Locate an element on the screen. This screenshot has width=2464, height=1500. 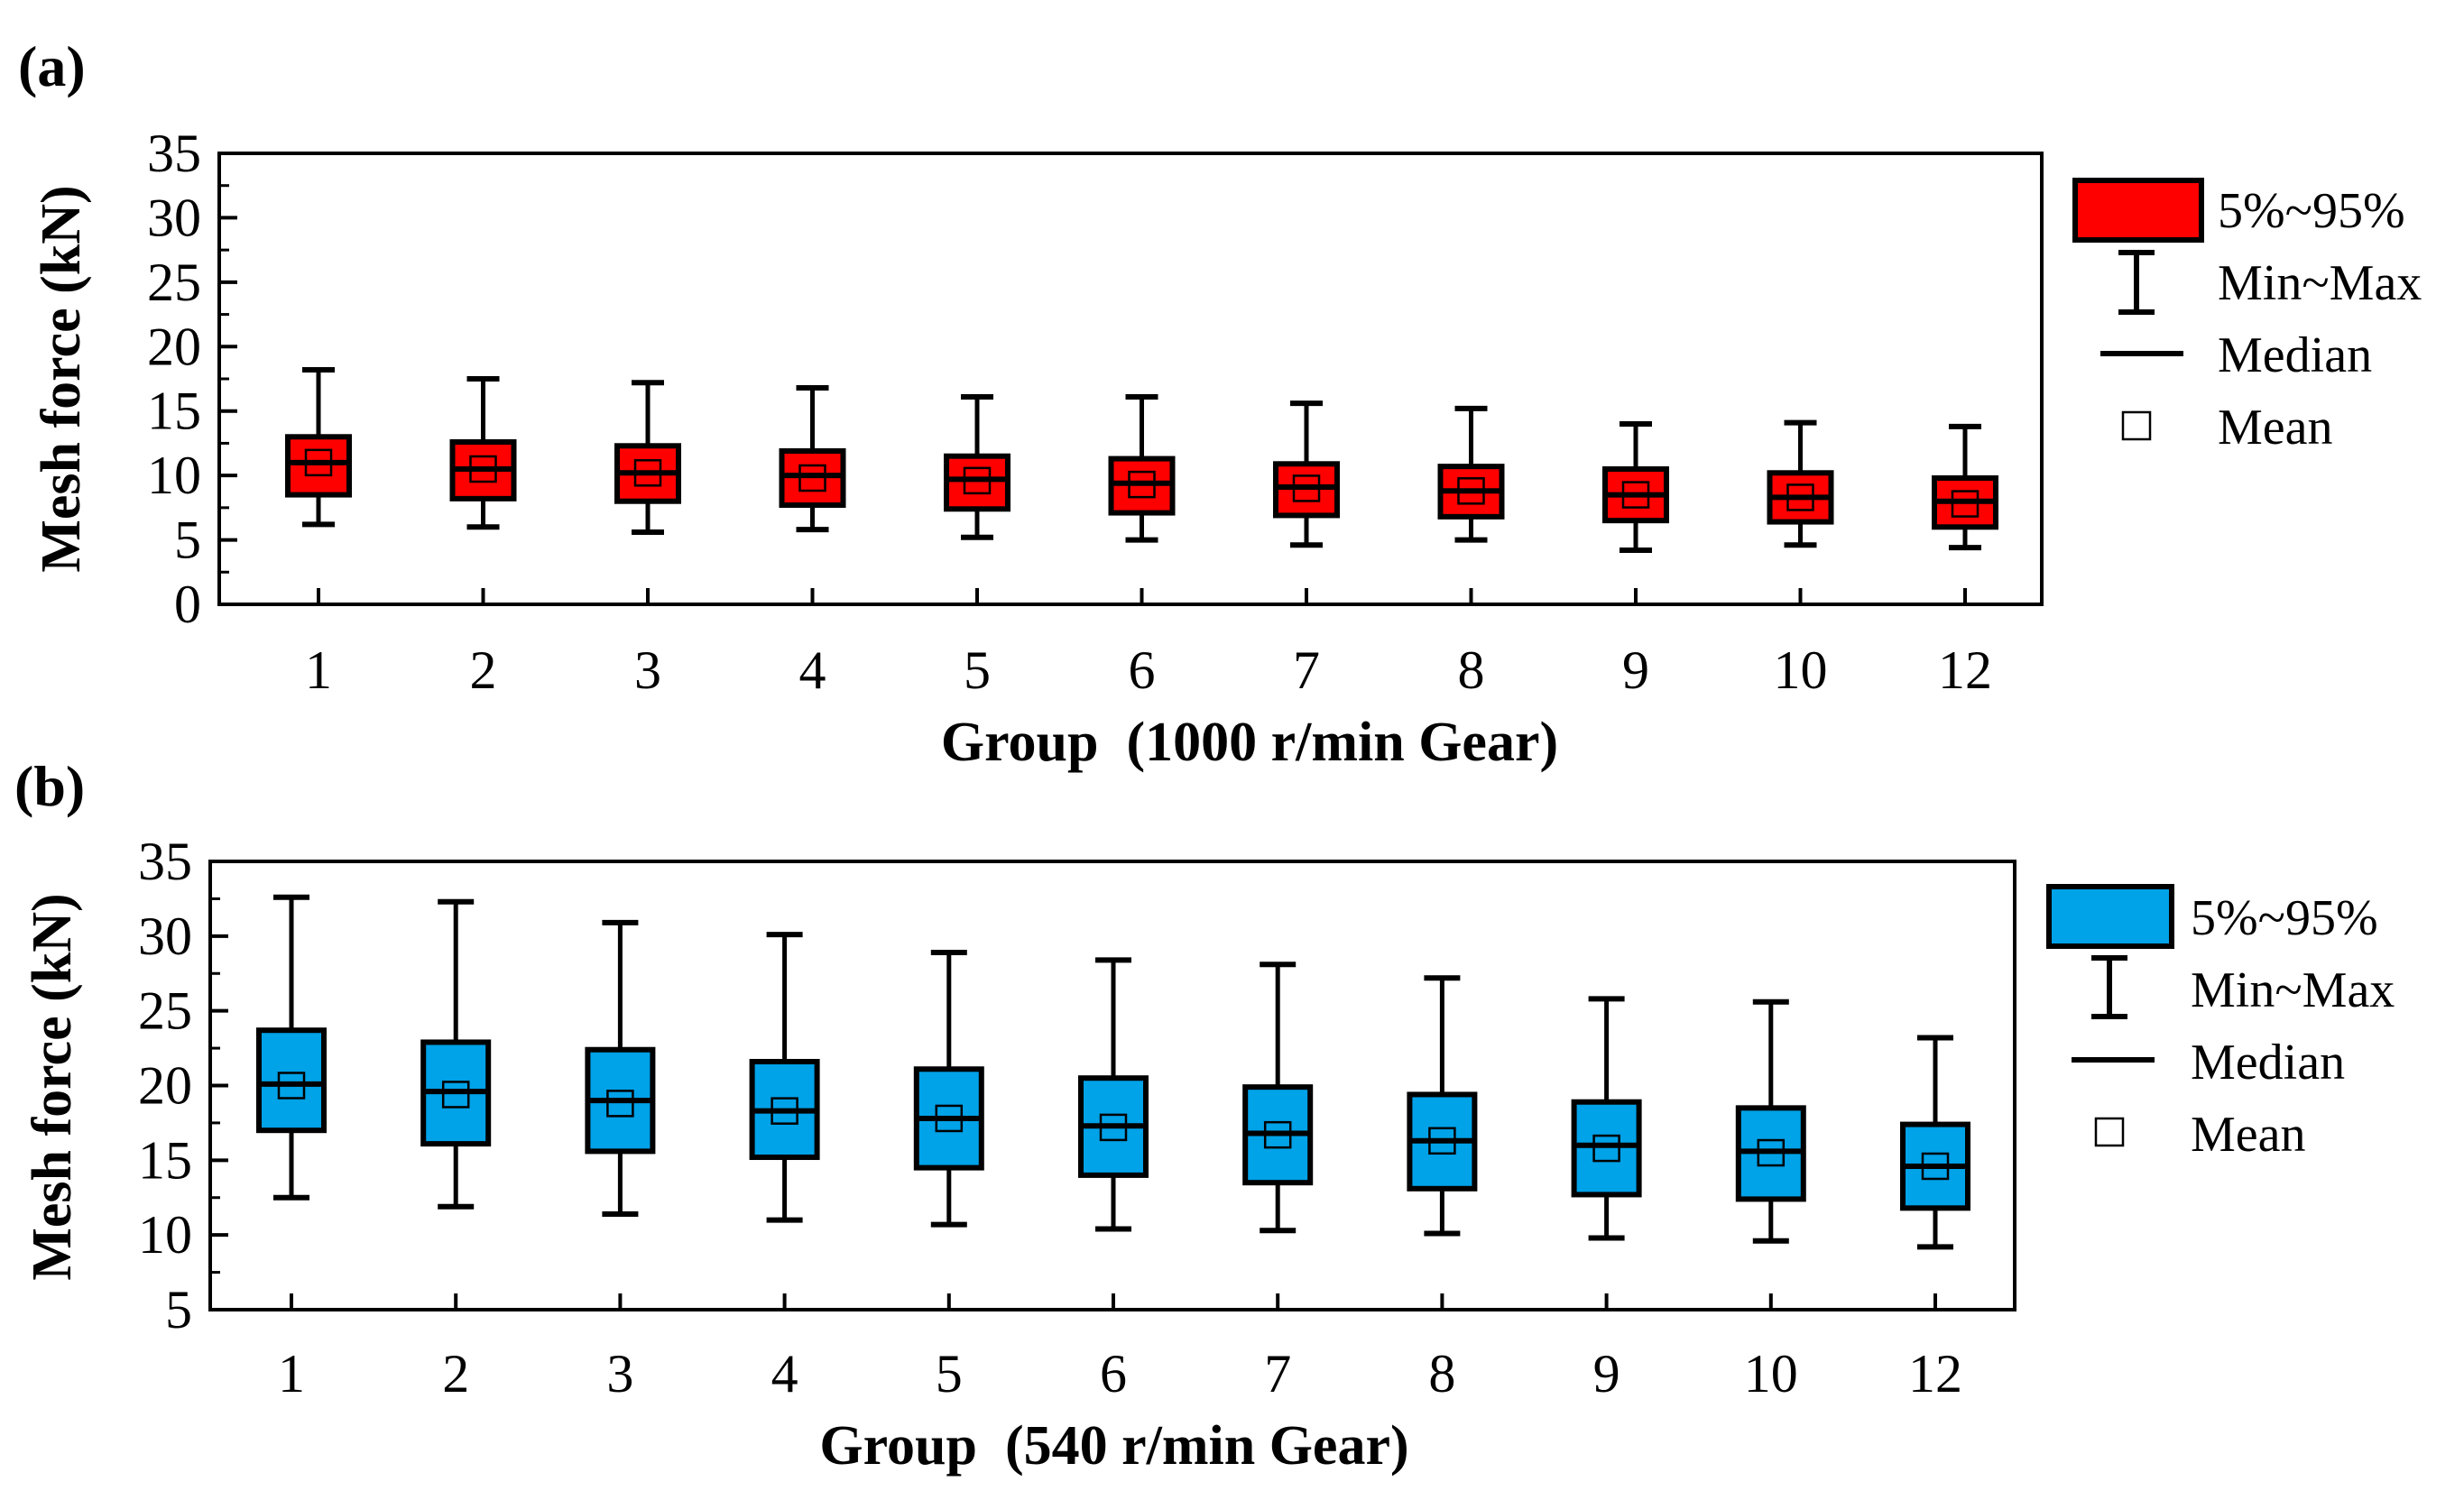
legend-a-mean-symbol is located at coordinates (2136, 425).